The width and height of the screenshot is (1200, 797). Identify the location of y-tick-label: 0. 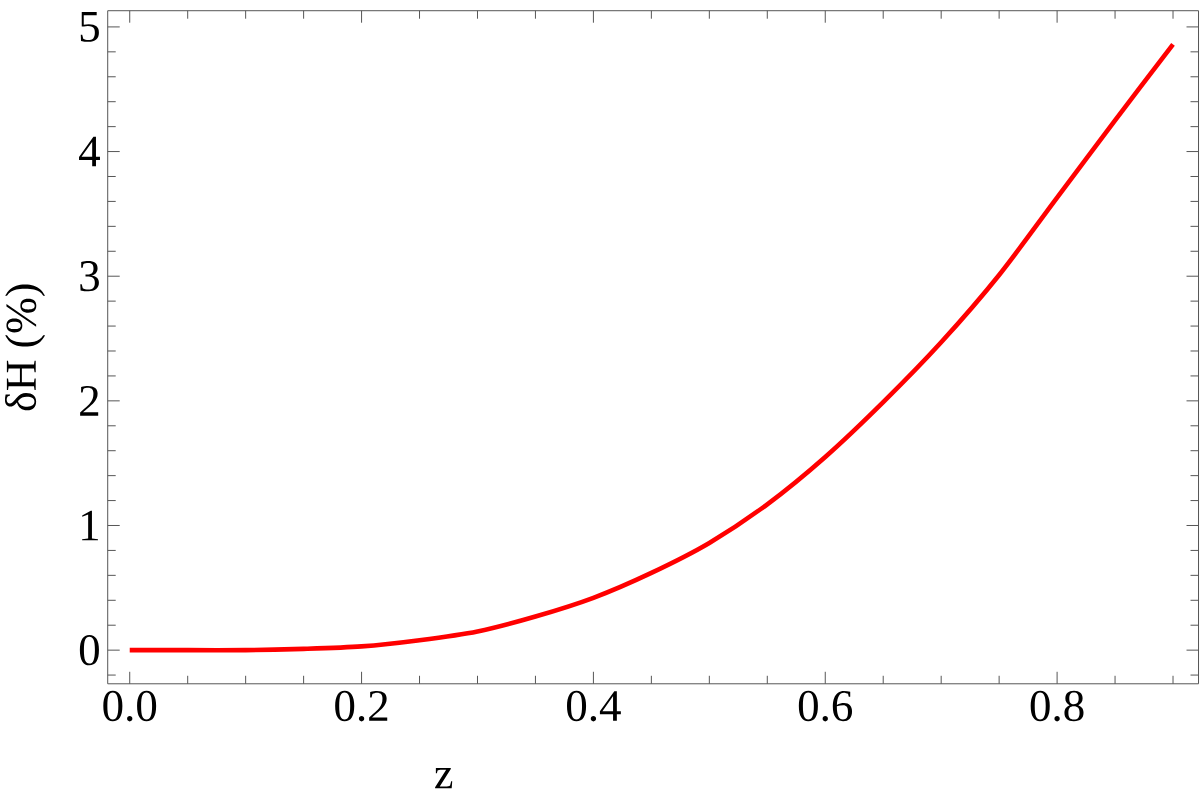
(89, 650).